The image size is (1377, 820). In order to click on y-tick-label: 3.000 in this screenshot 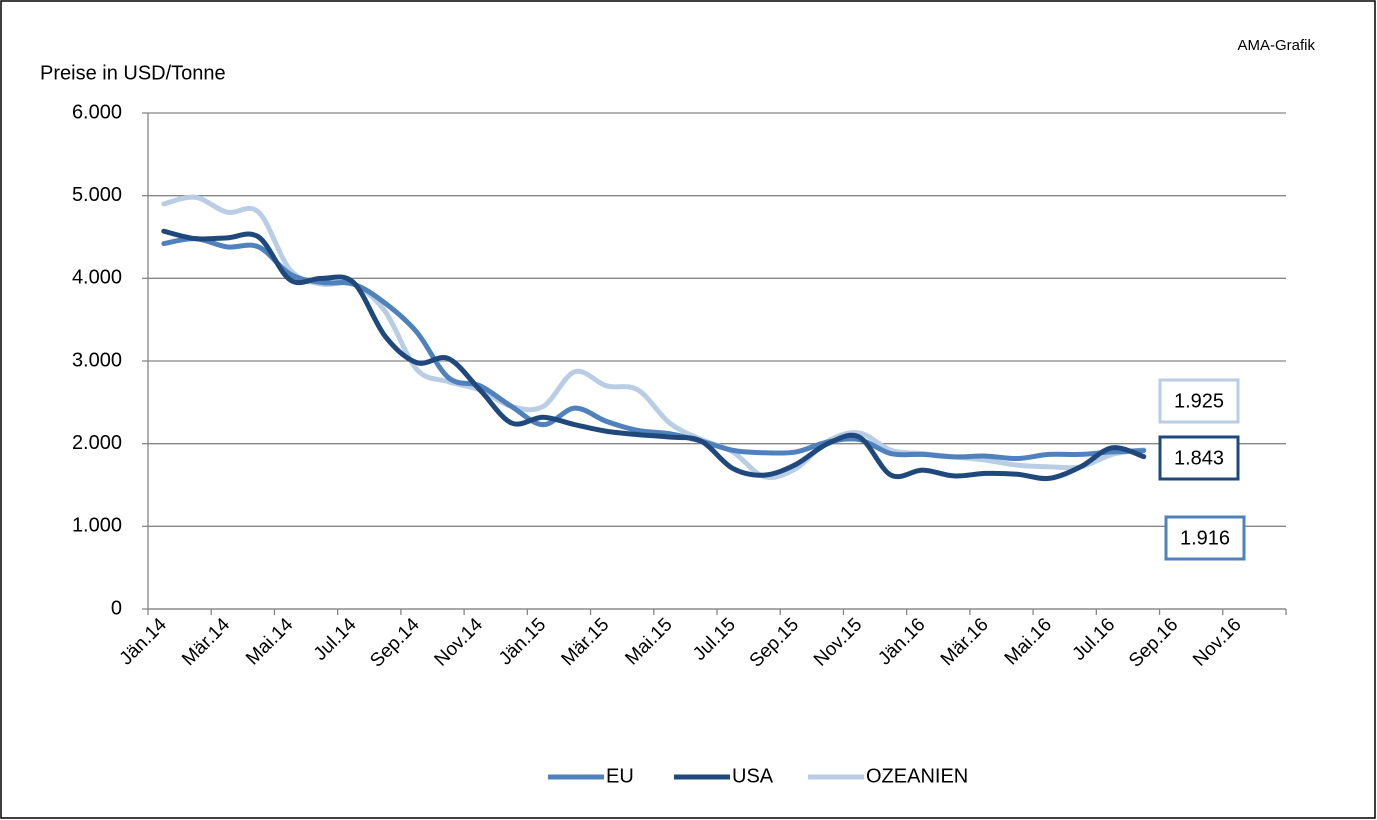, I will do `click(97, 360)`.